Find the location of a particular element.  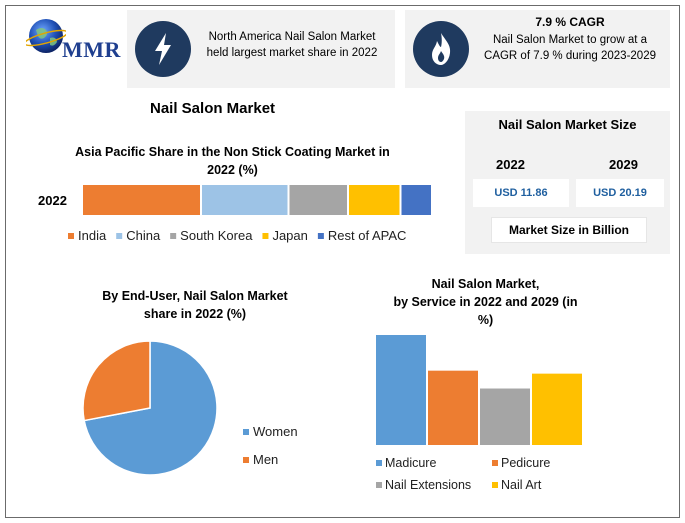

pie-legend-swatch-men is located at coordinates (246, 460).